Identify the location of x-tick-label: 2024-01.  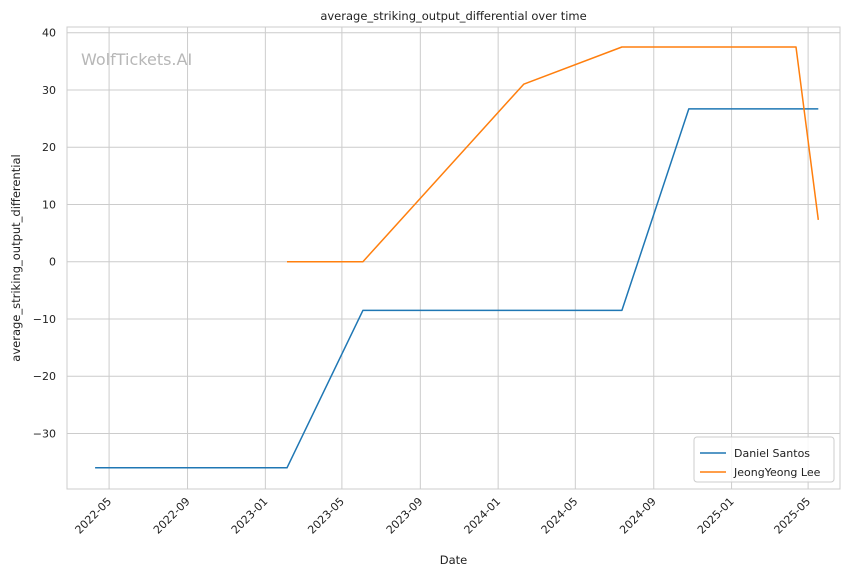
(483, 516).